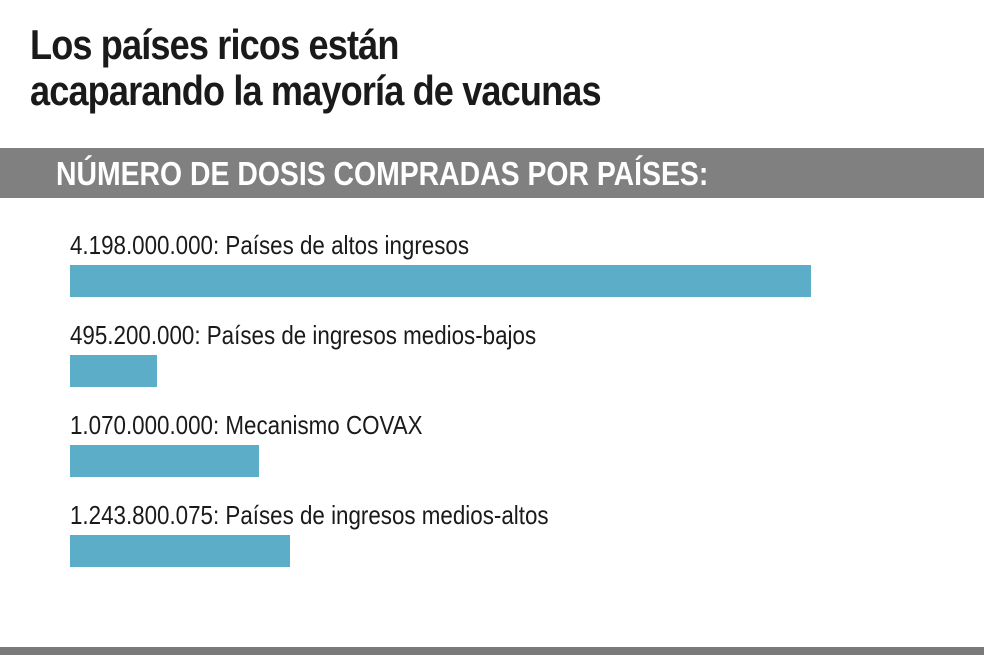  What do you see at coordinates (246, 425) in the screenshot?
I see `bar-label: 1.070.000.000: Mecanismo COVAX` at bounding box center [246, 425].